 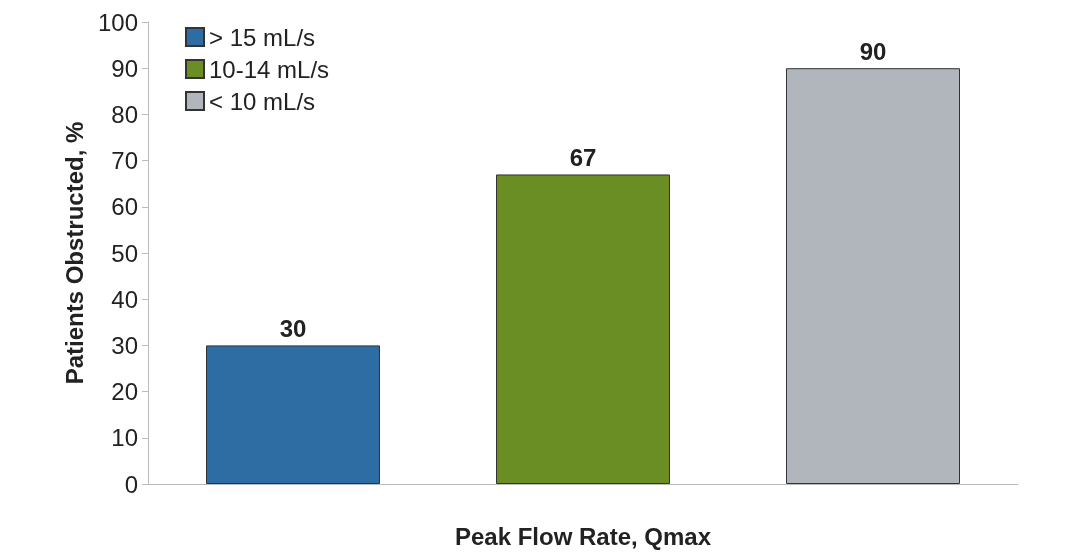 What do you see at coordinates (124, 299) in the screenshot?
I see `y-tick-label: 40` at bounding box center [124, 299].